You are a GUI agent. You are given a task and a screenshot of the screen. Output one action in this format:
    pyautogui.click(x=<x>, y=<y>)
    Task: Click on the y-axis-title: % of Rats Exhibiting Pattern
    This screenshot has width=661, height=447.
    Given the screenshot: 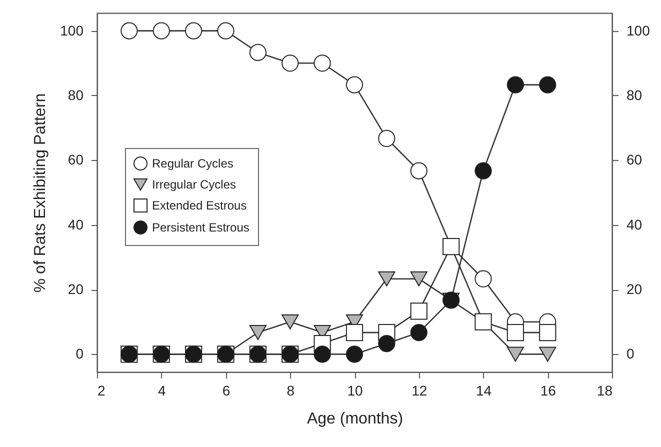 What is the action you would take?
    pyautogui.click(x=41, y=193)
    